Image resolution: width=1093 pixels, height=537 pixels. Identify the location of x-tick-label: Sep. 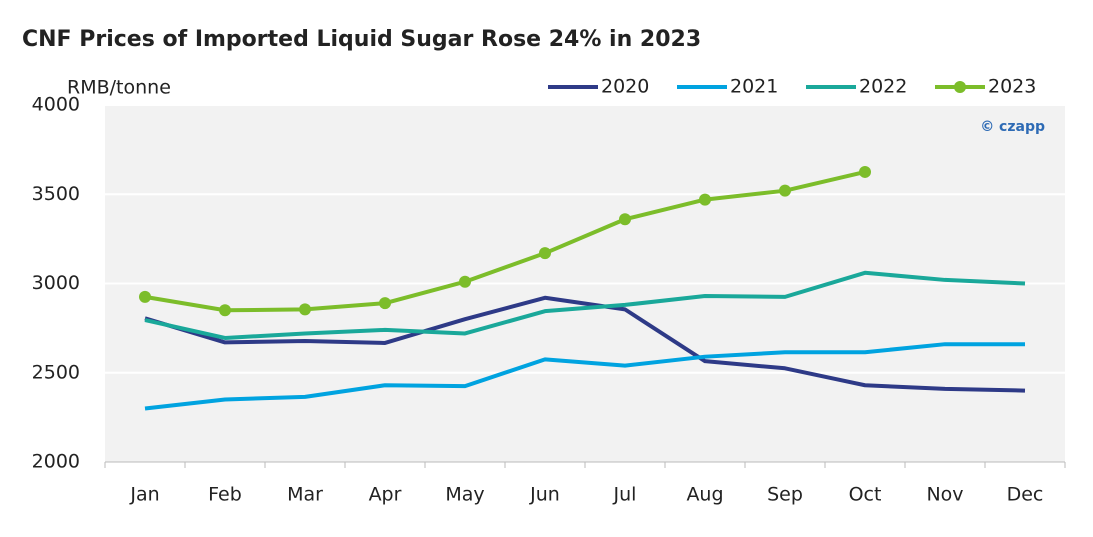
(785, 495).